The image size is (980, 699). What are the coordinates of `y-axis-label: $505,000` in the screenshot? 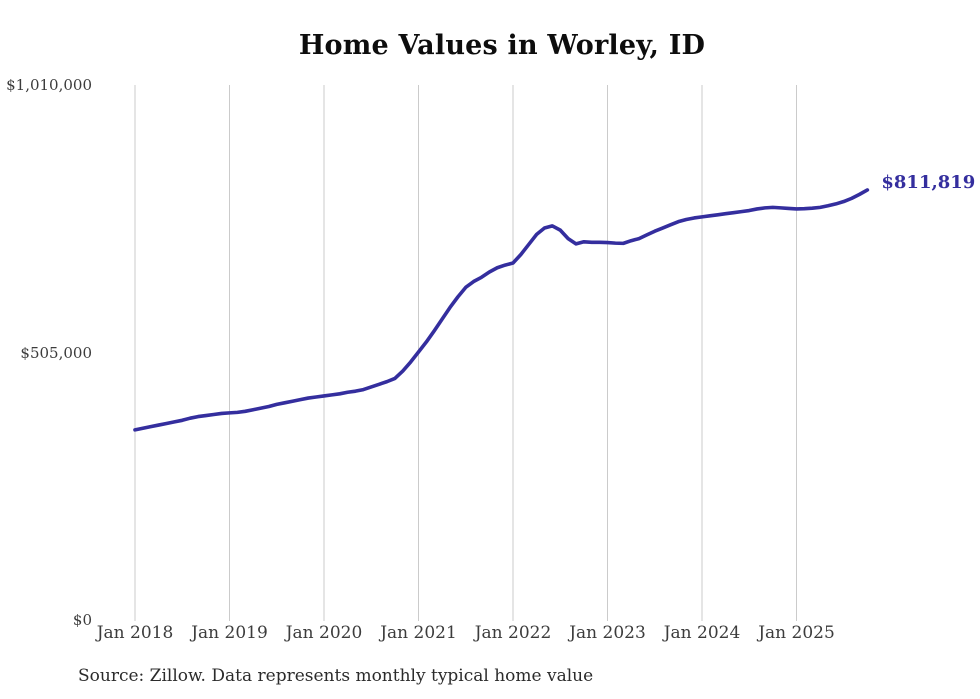 It's located at (56, 352).